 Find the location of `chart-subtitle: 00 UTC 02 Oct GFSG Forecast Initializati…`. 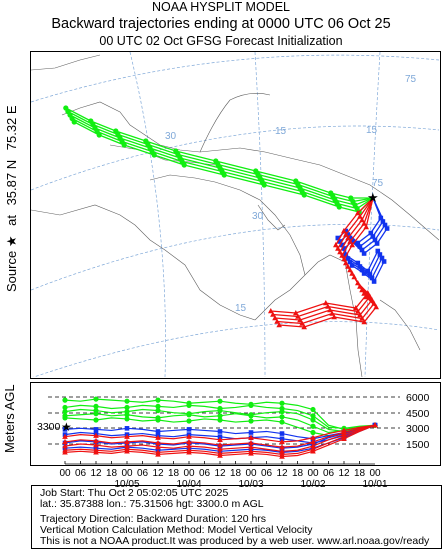

chart-subtitle: 00 UTC 02 Oct GFSG Forecast Initializati… is located at coordinates (221, 41).